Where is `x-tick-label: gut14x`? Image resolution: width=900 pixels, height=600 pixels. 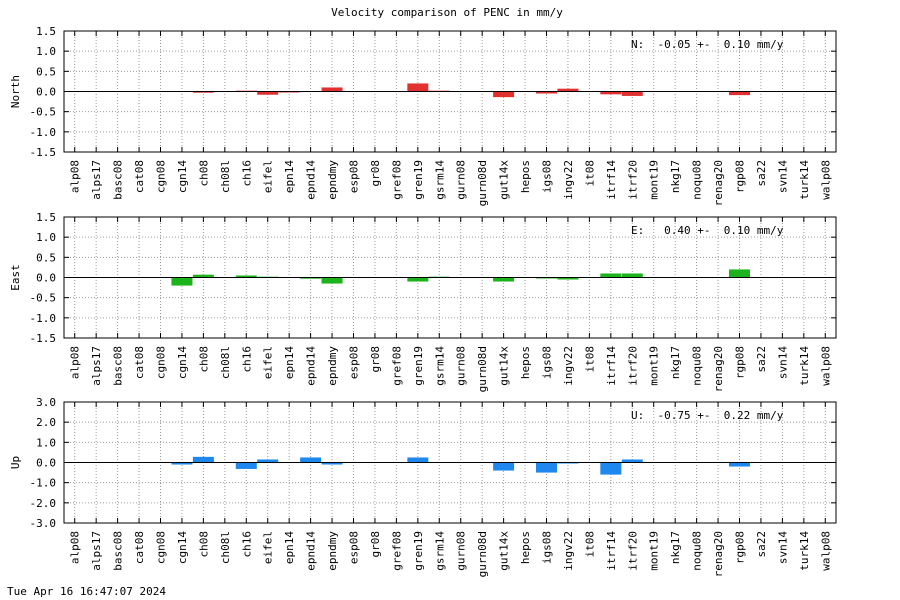 x-tick-label: gut14x is located at coordinates (504, 180).